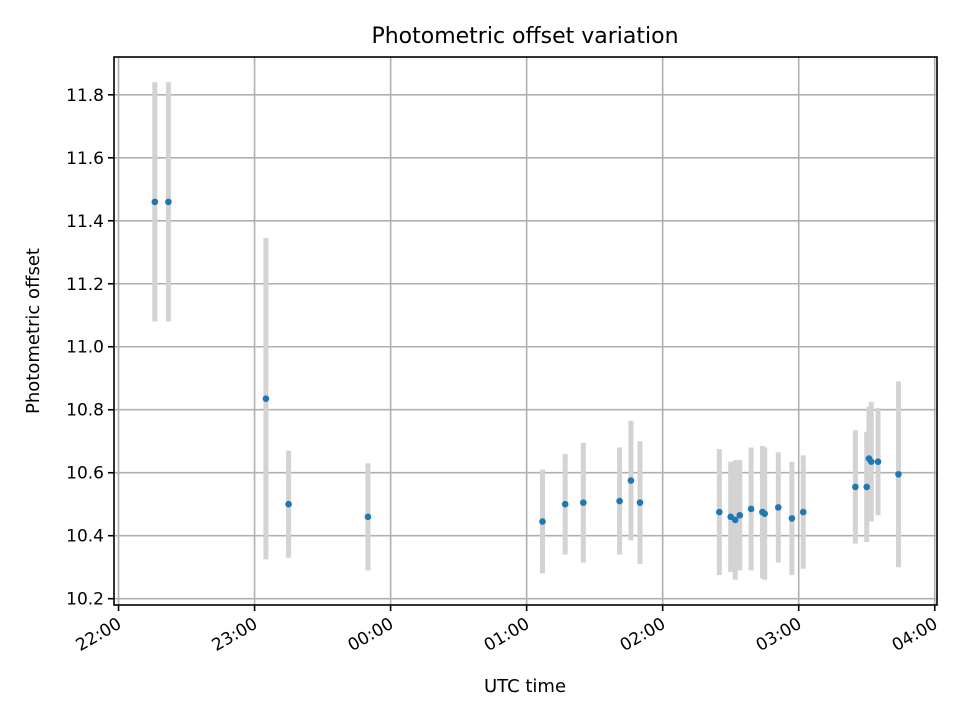 This screenshot has height=720, width=960. Describe the element at coordinates (525, 686) in the screenshot. I see `x-axis-label: UTC time` at that location.